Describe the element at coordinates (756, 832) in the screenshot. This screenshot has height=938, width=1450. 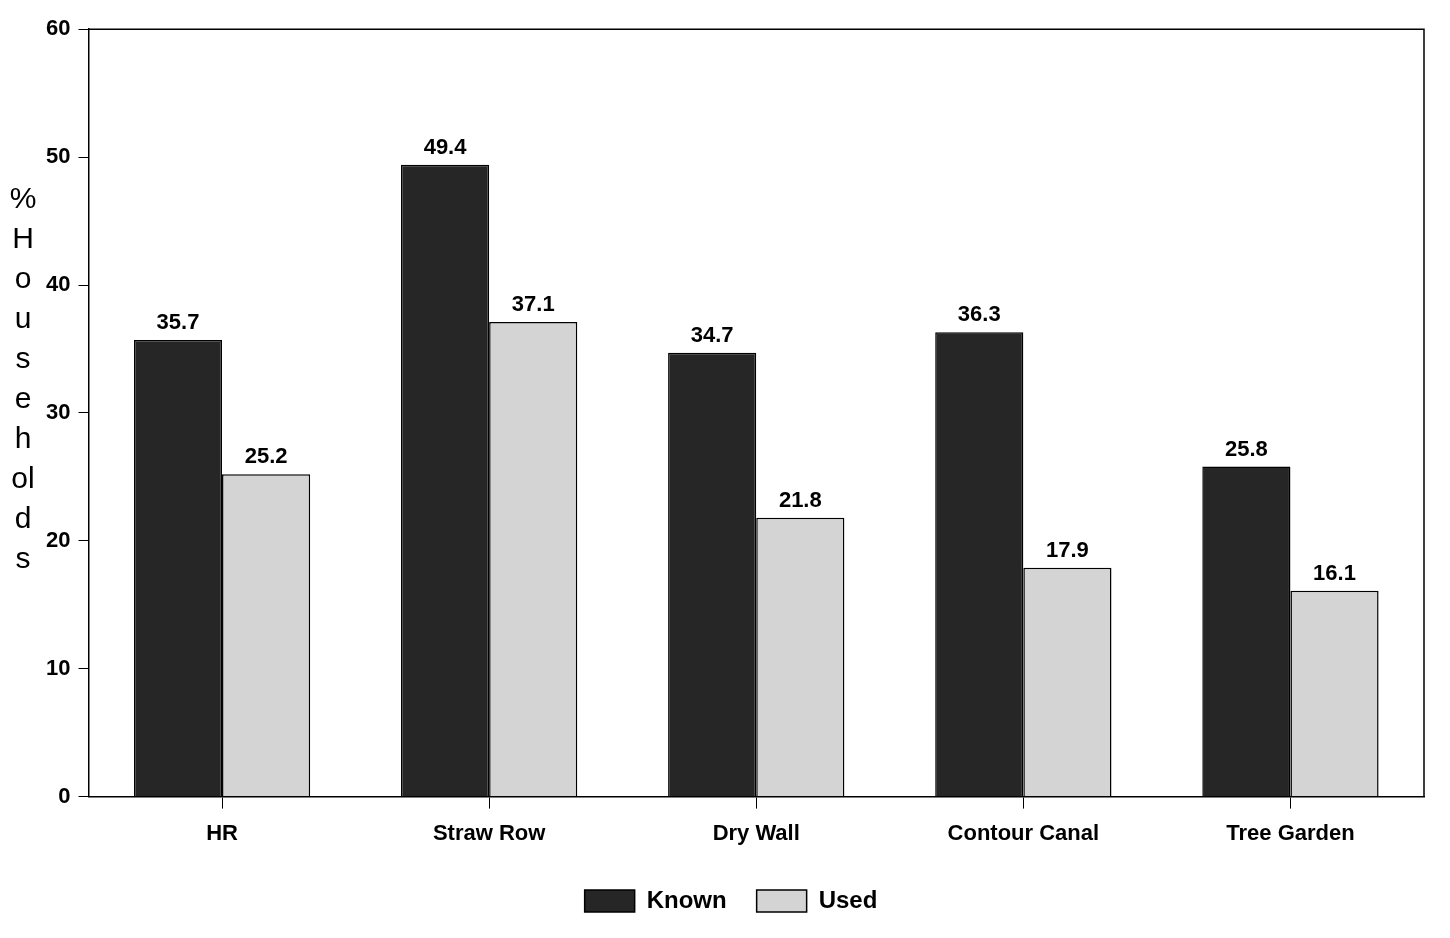
I see `x-tick-label: Dry Wall` at that location.